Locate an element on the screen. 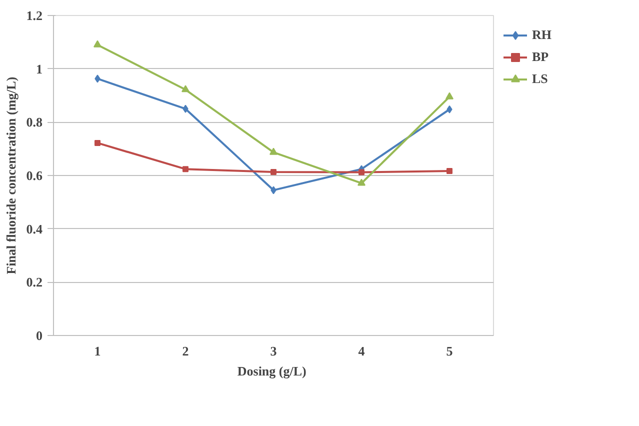  y-tick-label: 1.2 is located at coordinates (34, 15).